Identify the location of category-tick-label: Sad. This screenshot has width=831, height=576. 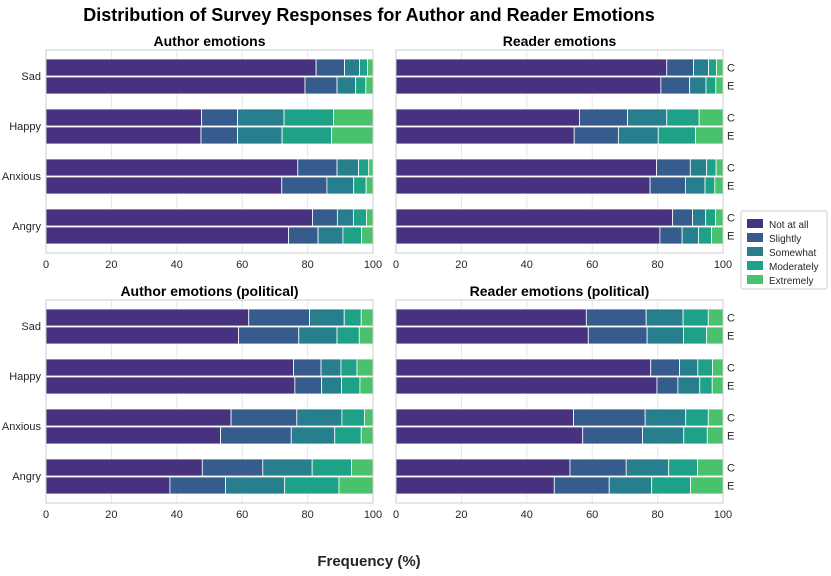
(31, 77).